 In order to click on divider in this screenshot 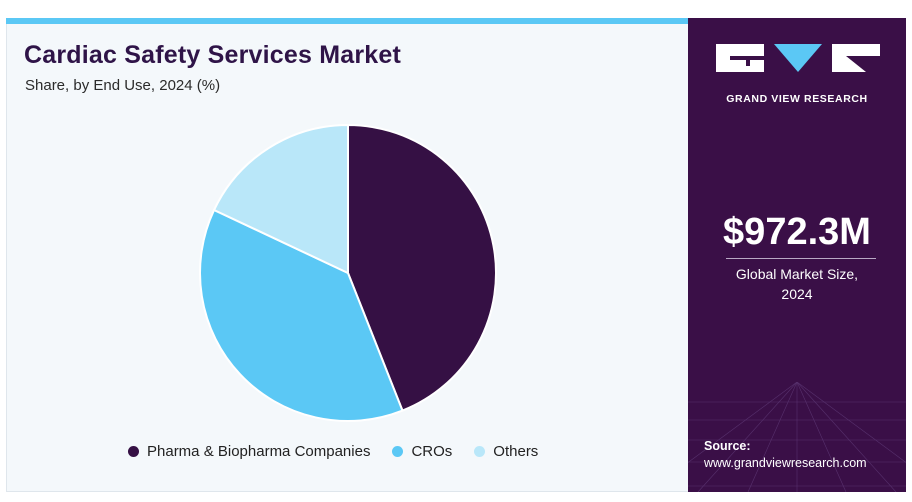, I will do `click(801, 258)`.